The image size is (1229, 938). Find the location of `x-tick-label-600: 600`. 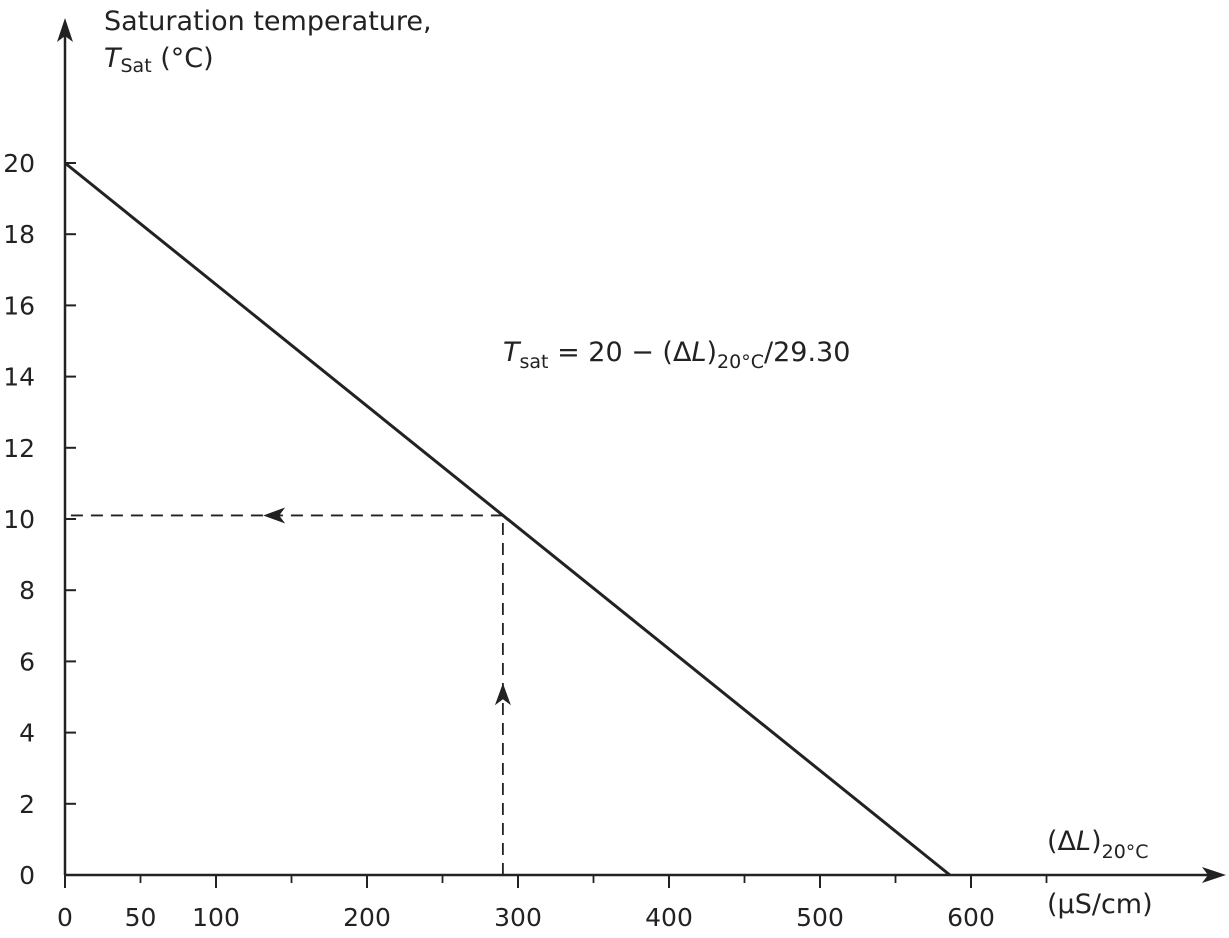

x-tick-label-600: 600 is located at coordinates (971, 917).